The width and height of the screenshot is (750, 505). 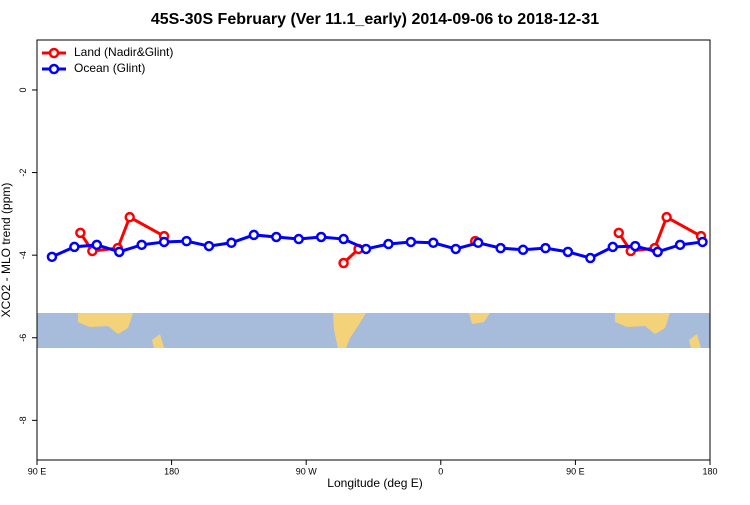 I want to click on y-tick-label: -8, so click(x=23, y=420).